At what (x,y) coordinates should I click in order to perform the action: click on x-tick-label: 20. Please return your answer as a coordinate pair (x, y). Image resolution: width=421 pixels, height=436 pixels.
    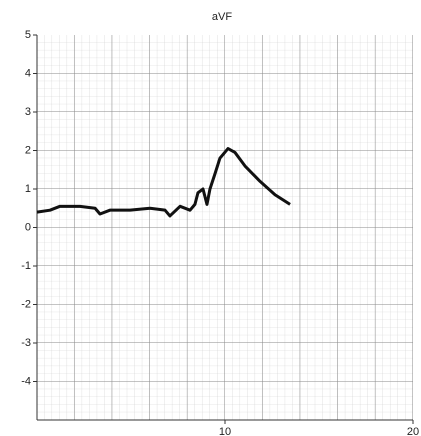
    Looking at the image, I should click on (413, 431).